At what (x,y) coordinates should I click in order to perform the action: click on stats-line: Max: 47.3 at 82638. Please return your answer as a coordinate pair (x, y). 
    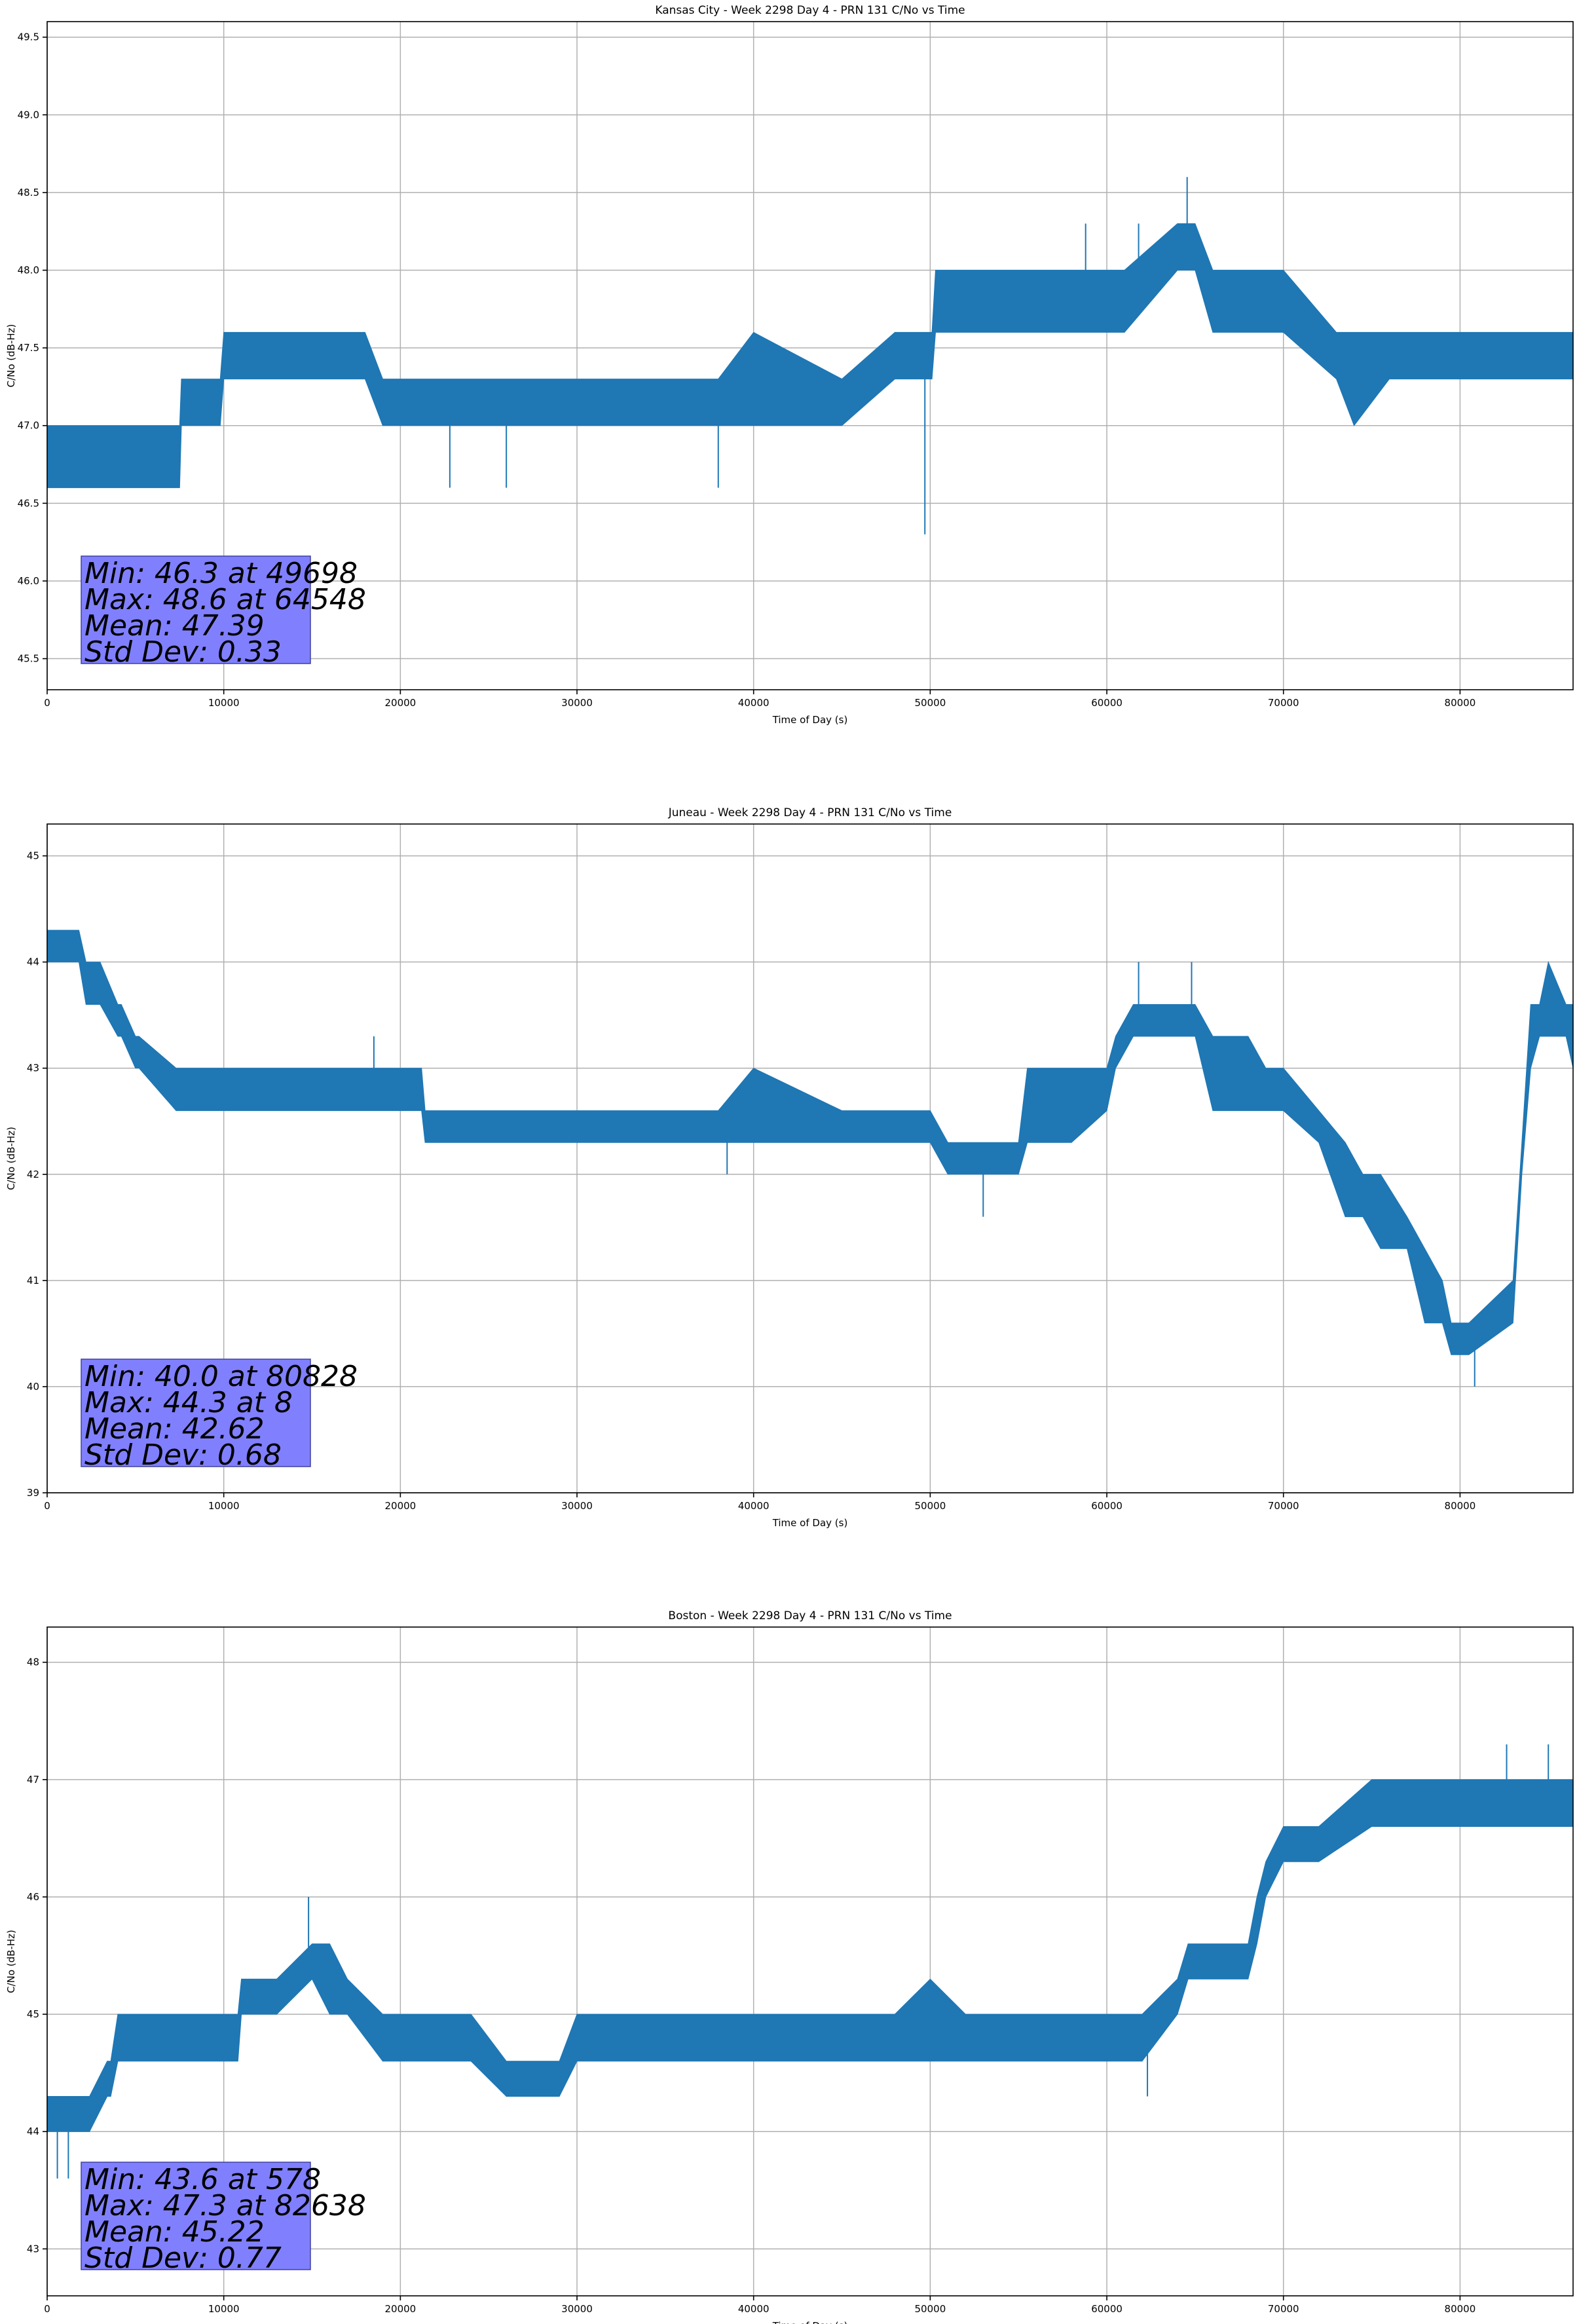
    Looking at the image, I should click on (225, 2205).